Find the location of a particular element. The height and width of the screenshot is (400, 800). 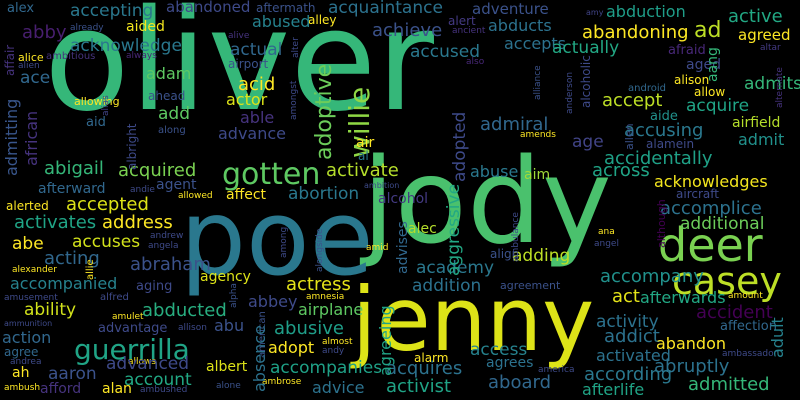

word-alerted: alerted is located at coordinates (27, 206).